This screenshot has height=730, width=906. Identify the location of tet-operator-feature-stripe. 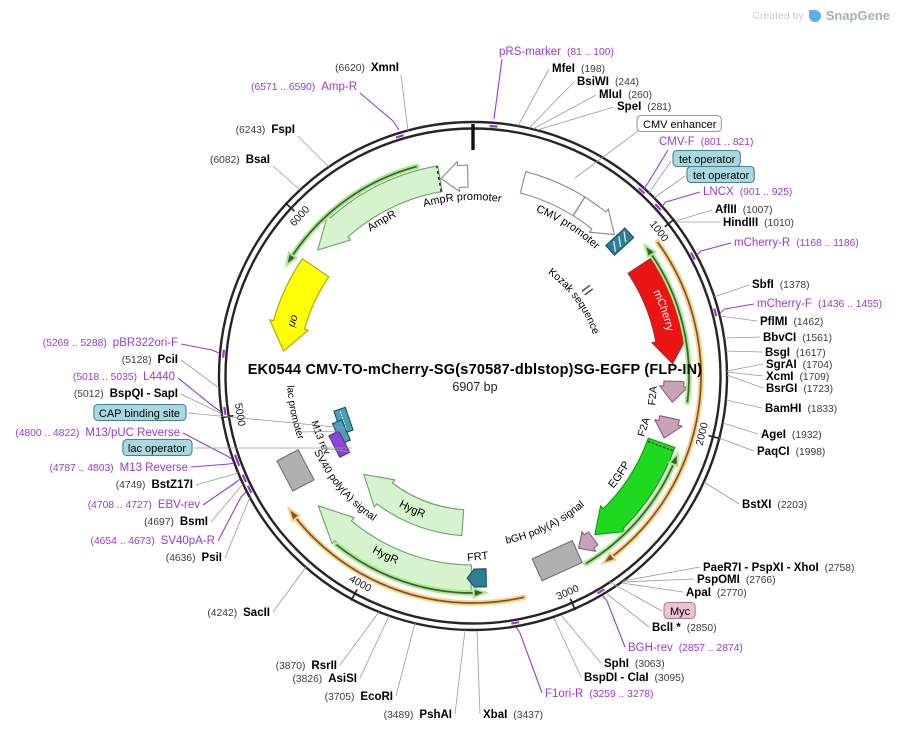
(620, 242).